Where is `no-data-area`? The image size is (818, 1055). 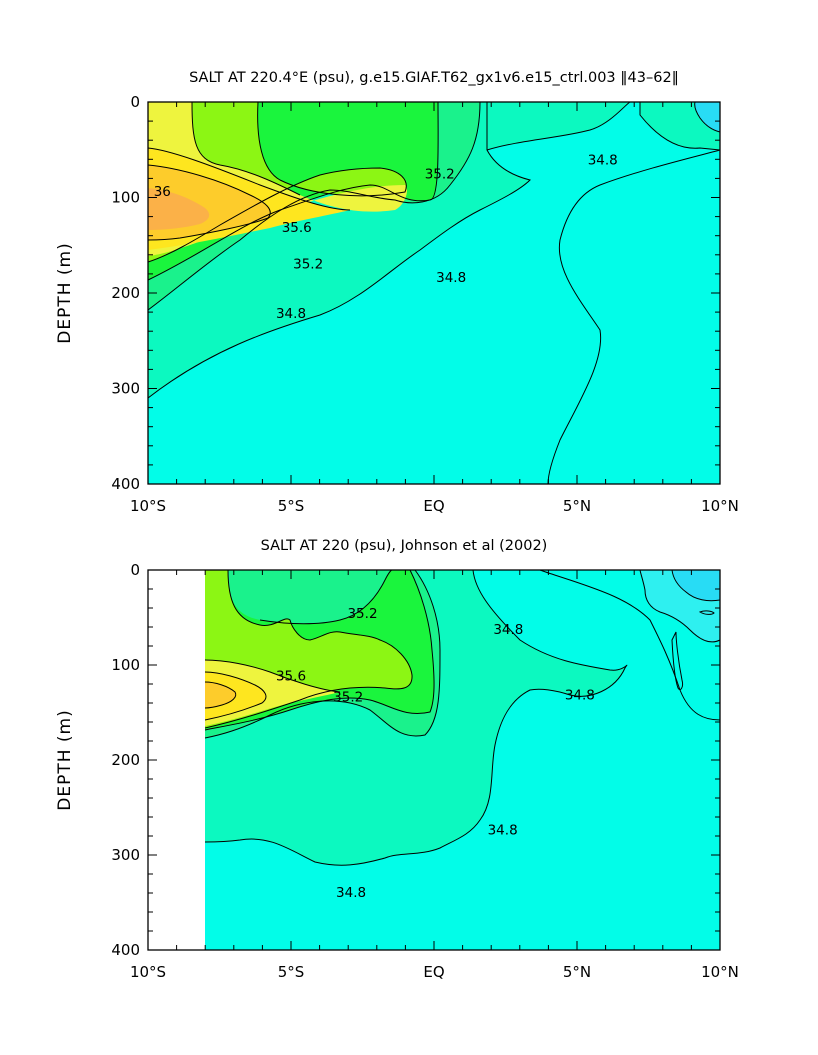 no-data-area is located at coordinates (176, 760).